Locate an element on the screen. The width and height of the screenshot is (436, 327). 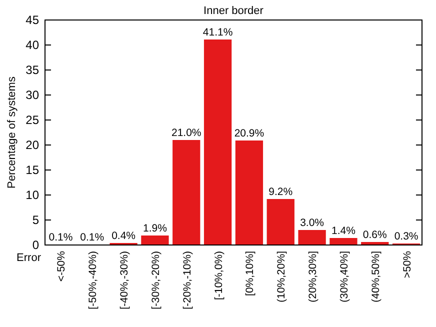
x-tick-label: [-50%,-40%) is located at coordinates (93, 280).